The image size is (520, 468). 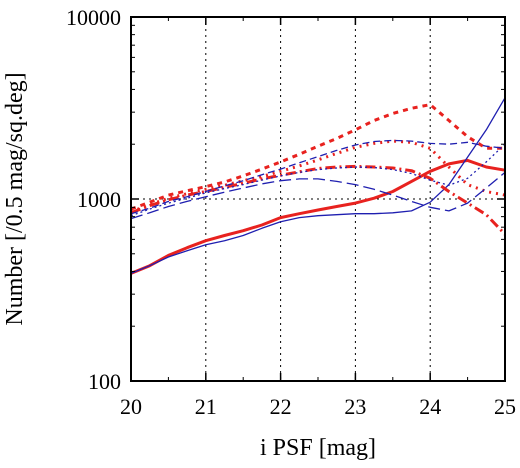 I want to click on x-axis-title: i PSF [mag], so click(x=318, y=448).